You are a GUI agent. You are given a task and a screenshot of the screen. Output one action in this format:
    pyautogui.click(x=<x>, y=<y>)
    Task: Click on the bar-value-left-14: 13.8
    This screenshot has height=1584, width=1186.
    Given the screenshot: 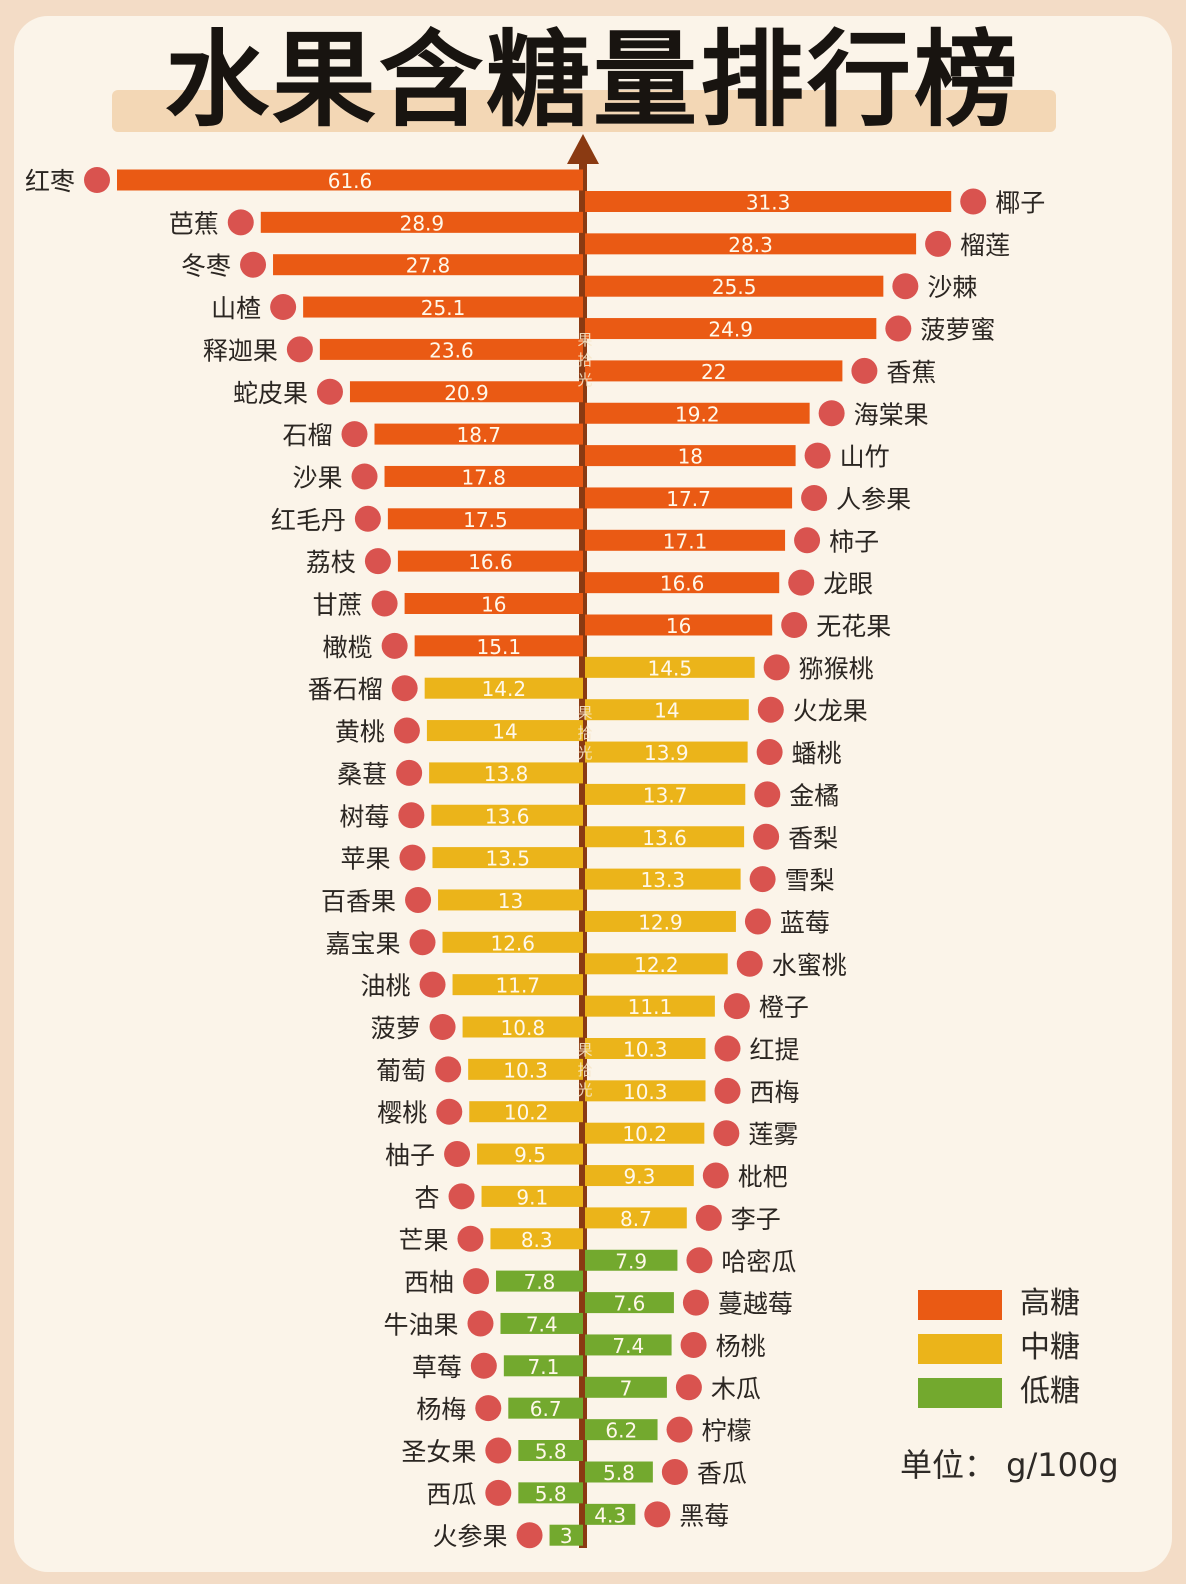 What is the action you would take?
    pyautogui.click(x=506, y=774)
    